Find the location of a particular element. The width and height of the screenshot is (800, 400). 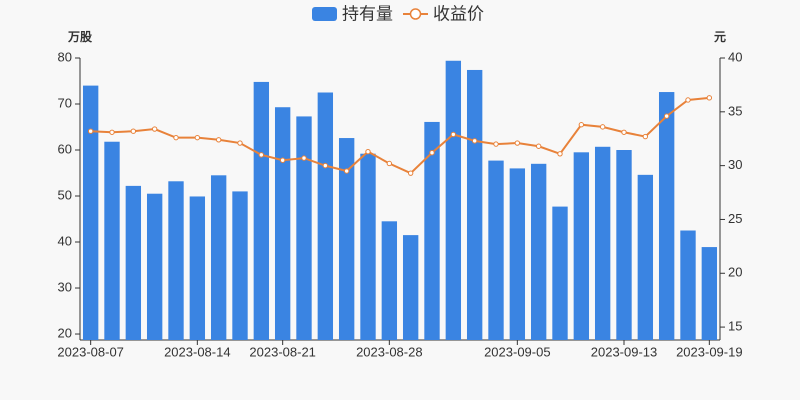

y2-tick-label: 20 is located at coordinates (735, 272).